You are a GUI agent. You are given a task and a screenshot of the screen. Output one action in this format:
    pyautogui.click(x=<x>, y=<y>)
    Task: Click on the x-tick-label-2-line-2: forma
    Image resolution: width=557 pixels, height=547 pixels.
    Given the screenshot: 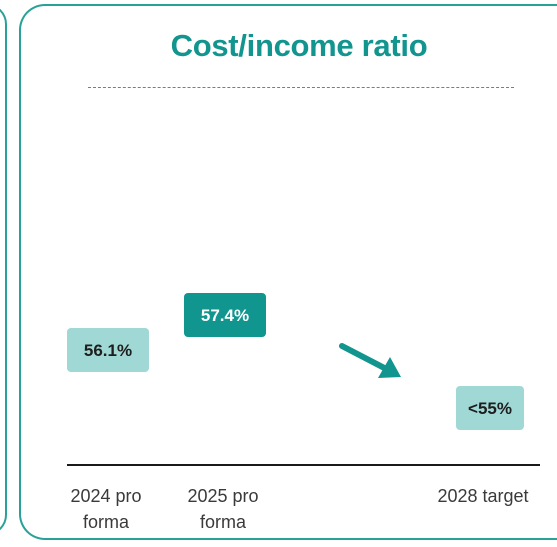 What is the action you would take?
    pyautogui.click(x=223, y=522)
    